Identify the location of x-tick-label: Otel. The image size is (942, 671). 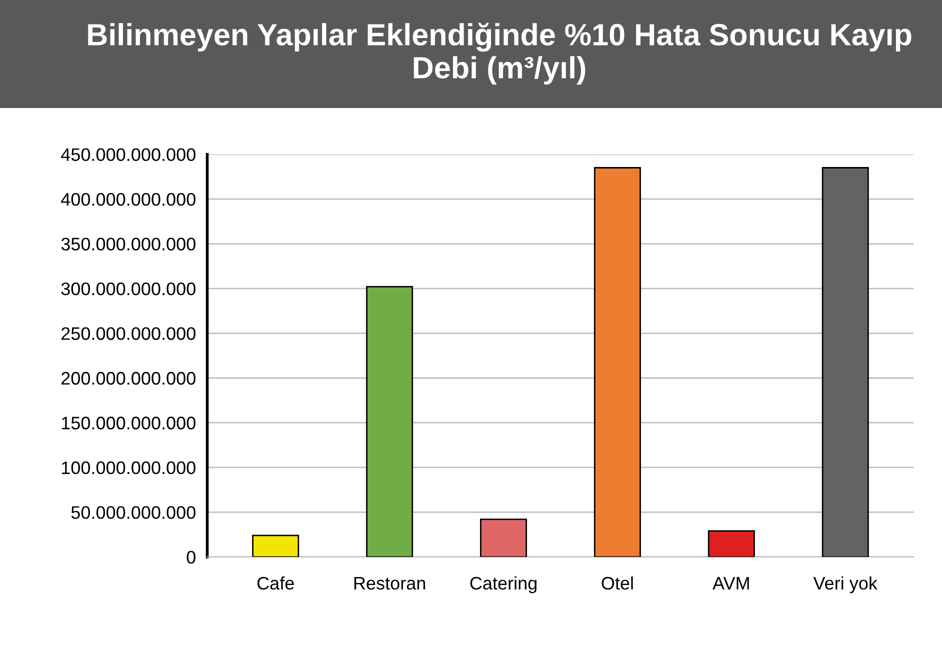
(617, 583).